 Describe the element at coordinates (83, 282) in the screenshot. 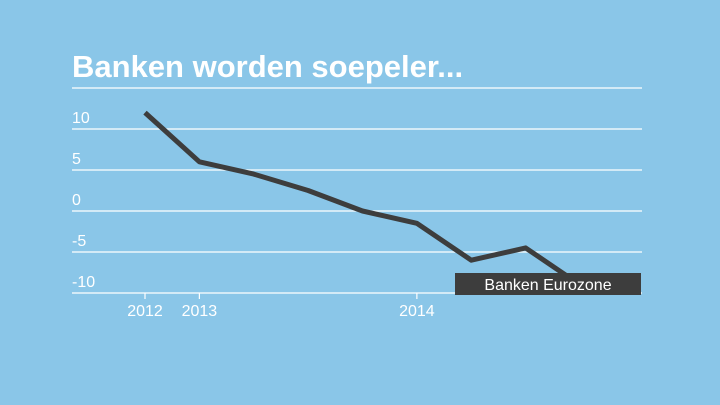

I see `y-tick-label: -10` at that location.